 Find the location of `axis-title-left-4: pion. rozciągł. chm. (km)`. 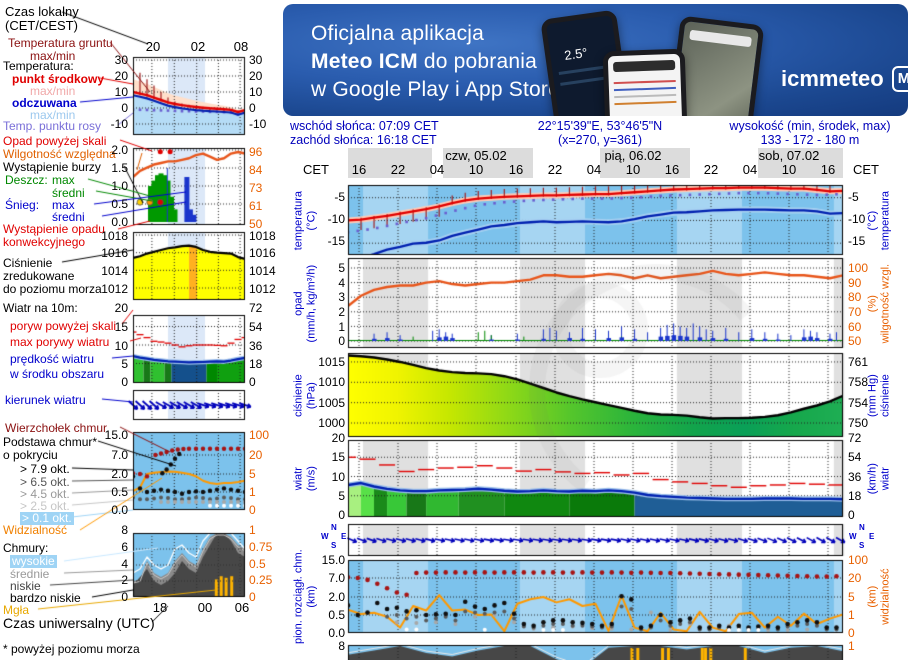

axis-title-left-4: pion. rozciągł. chm. (km) is located at coordinates (304, 597).